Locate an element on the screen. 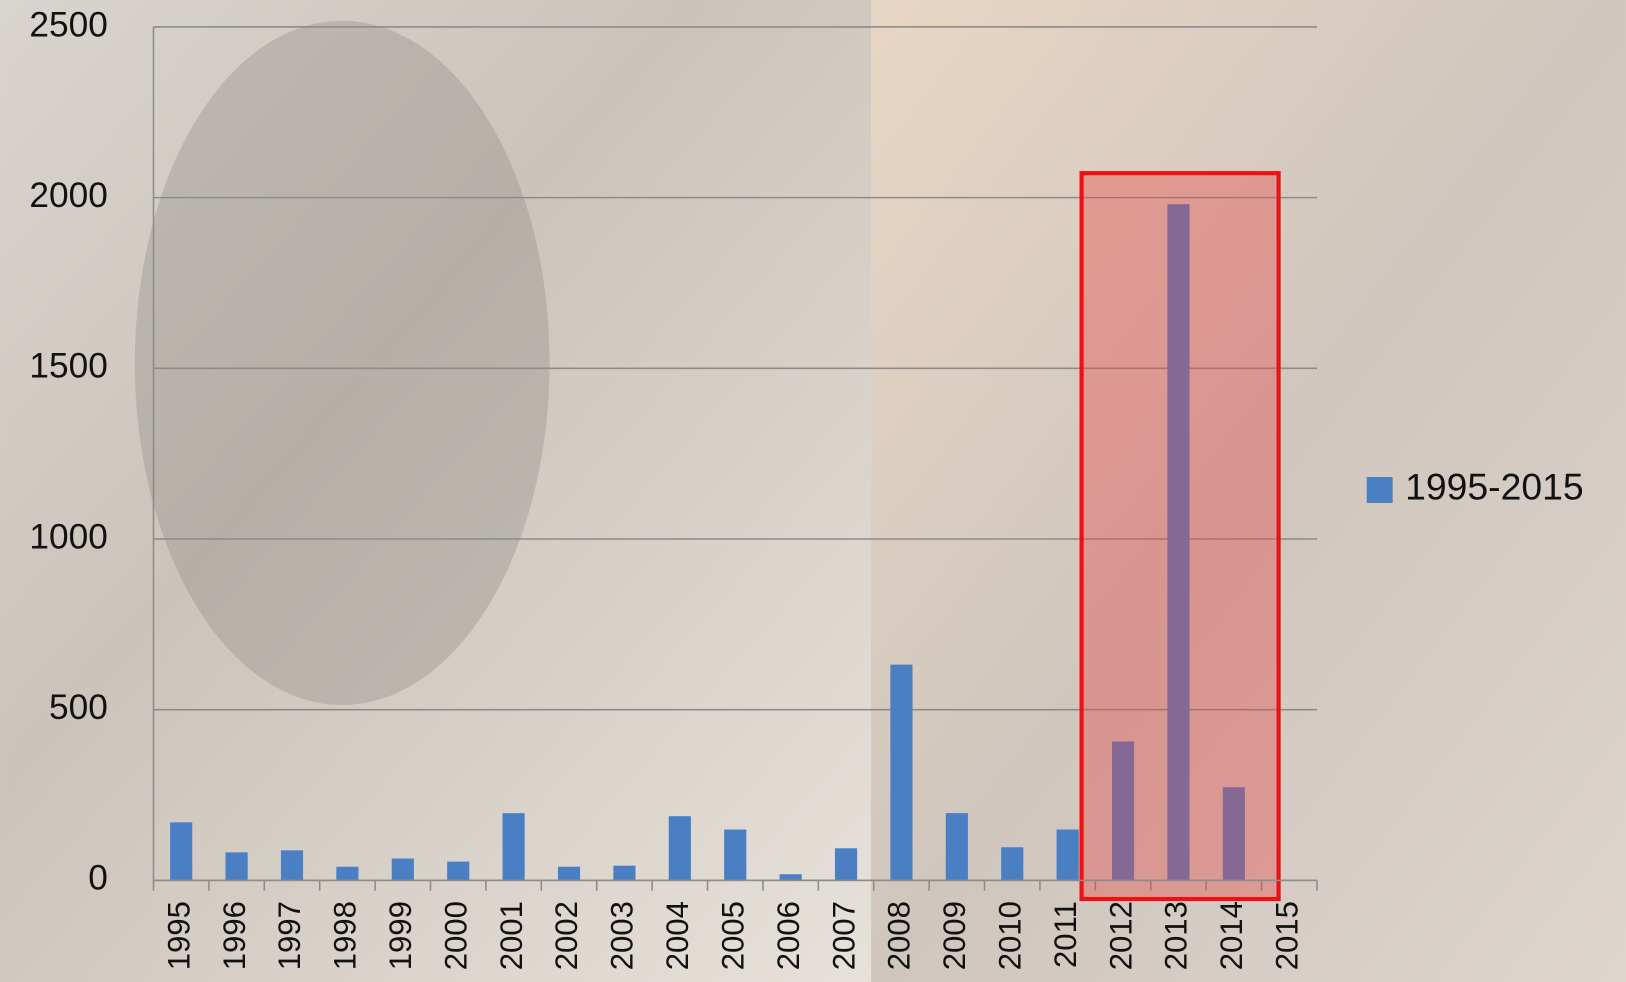 This screenshot has width=1626, height=982. x-tick-label: 1998 is located at coordinates (345, 935).